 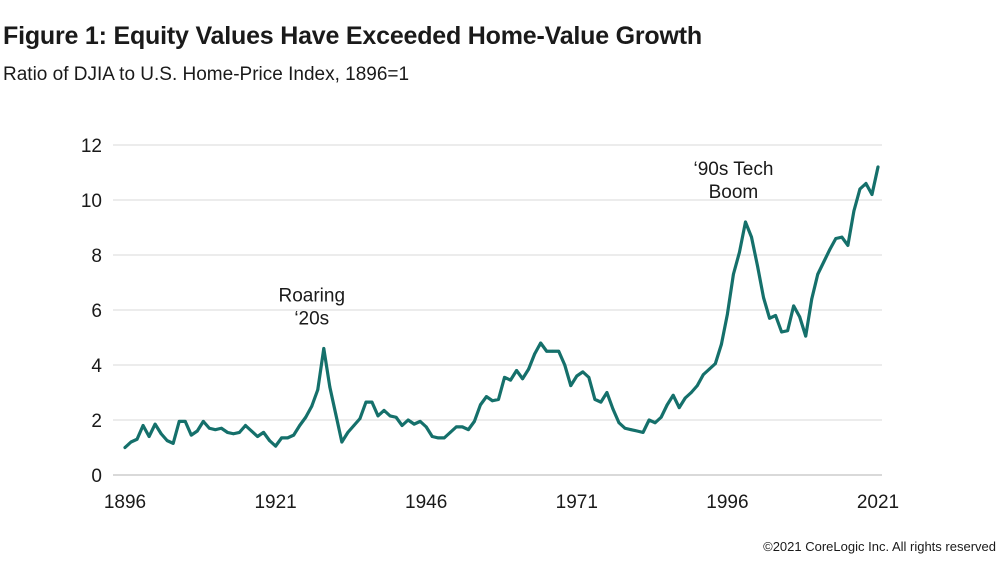 What do you see at coordinates (96, 421) in the screenshot?
I see `y-tick-label: 2` at bounding box center [96, 421].